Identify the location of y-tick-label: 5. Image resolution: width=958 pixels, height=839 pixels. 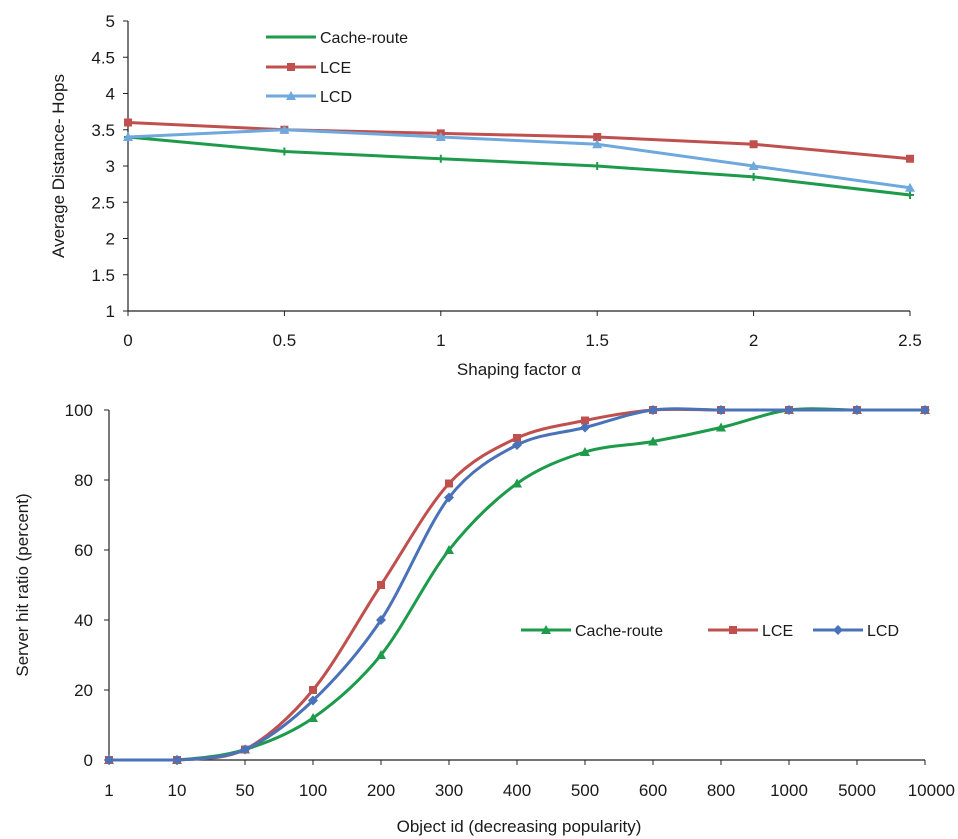
(110, 21).